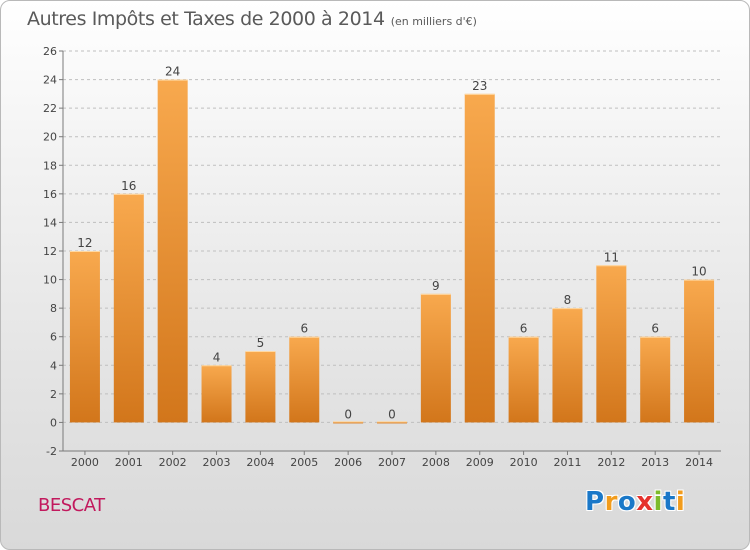 This screenshot has width=750, height=550. What do you see at coordinates (53, 365) in the screenshot?
I see `y-tick-label: 4` at bounding box center [53, 365].